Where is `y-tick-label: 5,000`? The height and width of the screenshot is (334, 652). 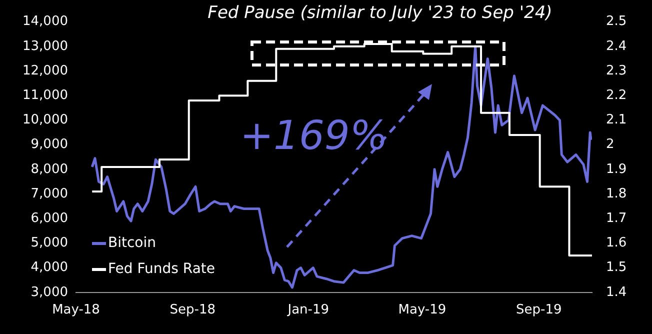 y-tick-label: 5,000 is located at coordinates (49, 243).